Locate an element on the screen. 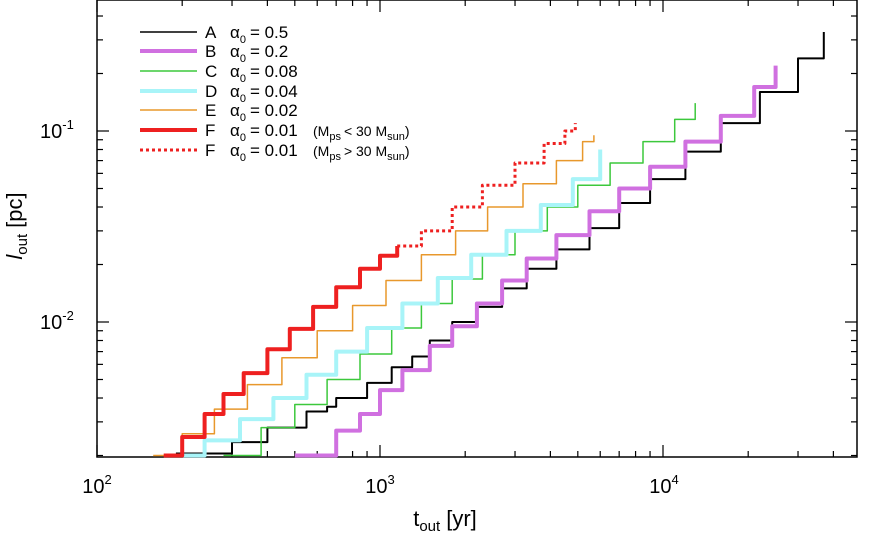 This screenshot has height=533, width=871. y-tick-label-0.01: 10⁻² is located at coordinates (57, 321).